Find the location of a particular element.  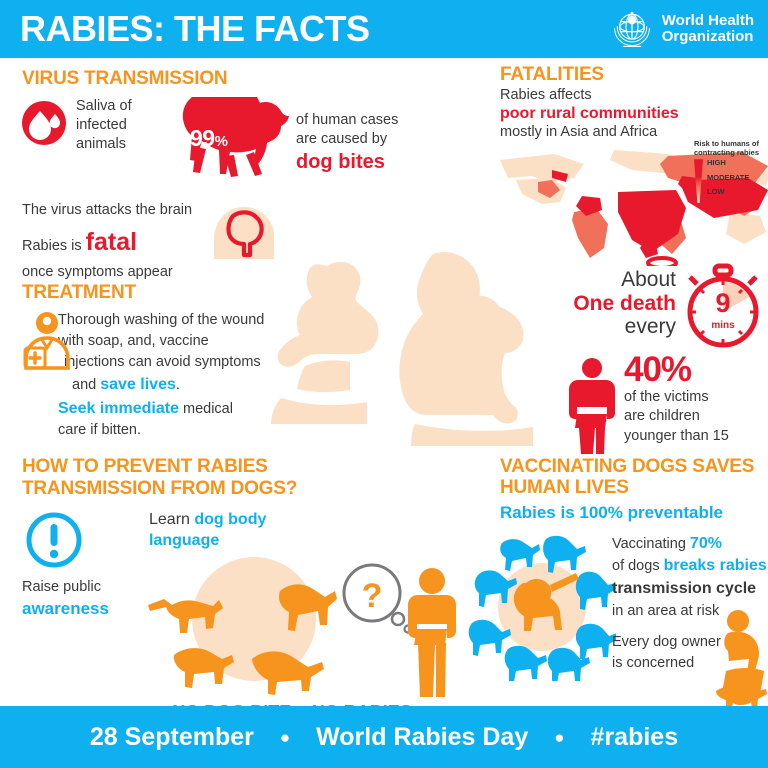

legend-labels: HIGH MODERATE LOW is located at coordinates (728, 181).